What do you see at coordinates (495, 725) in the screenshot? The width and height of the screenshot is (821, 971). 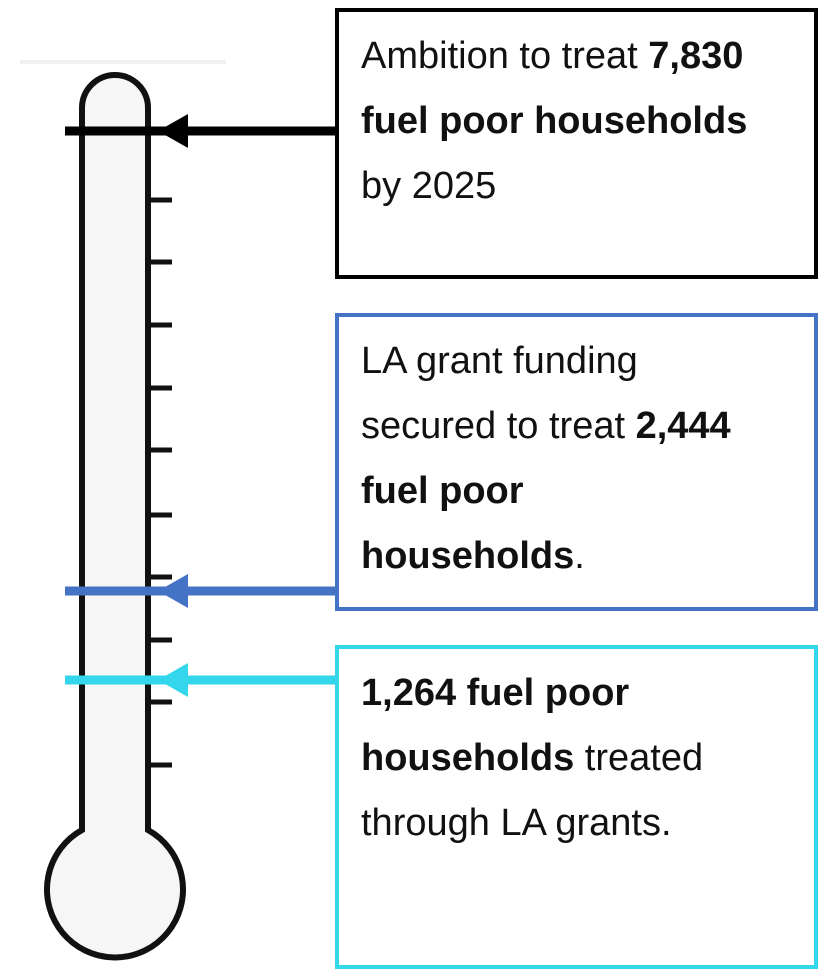 I see `bold-text: 1,264 fuel poor households` at bounding box center [495, 725].